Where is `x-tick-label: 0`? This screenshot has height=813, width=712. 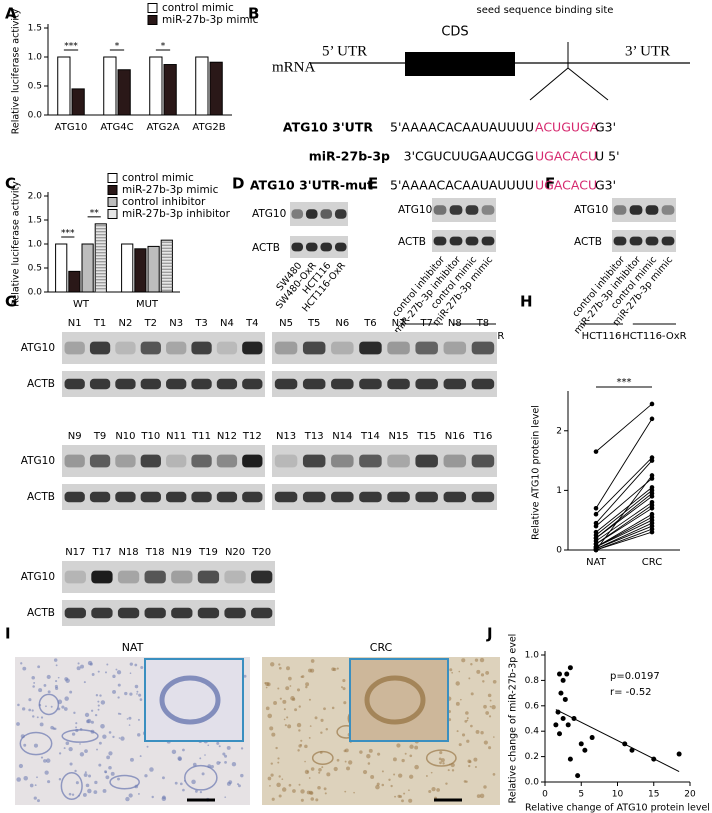
x-tick-label: 0 is located at coordinates (545, 795).